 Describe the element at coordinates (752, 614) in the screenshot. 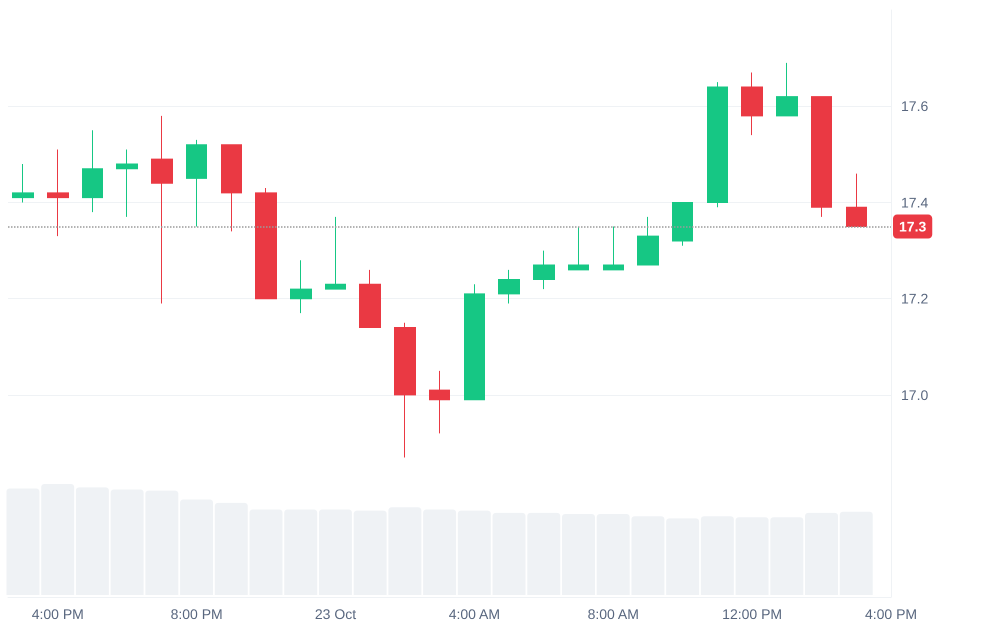

I see `x-tick-label: 12:00 PM` at that location.